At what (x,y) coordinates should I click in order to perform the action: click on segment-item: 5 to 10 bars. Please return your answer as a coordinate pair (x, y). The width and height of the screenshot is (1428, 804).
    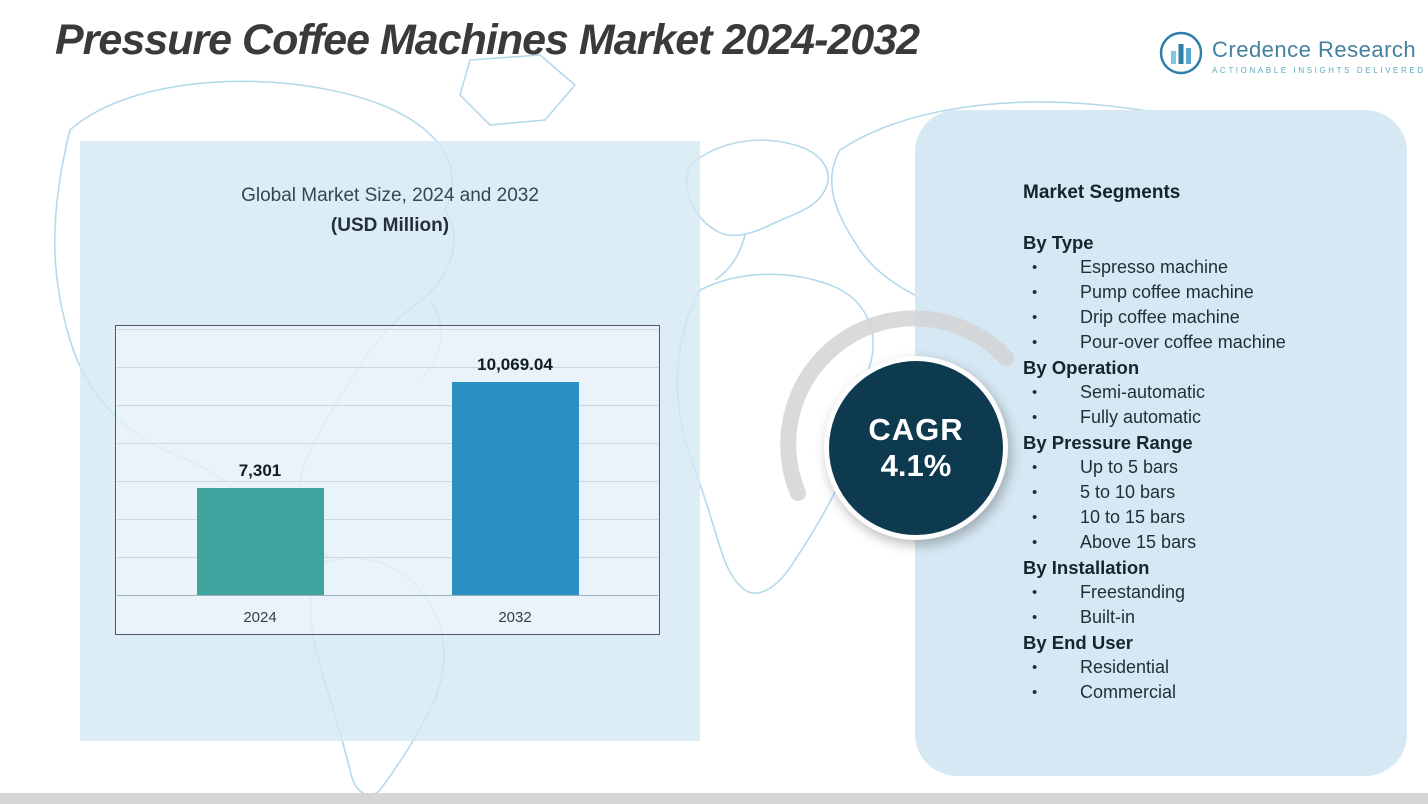
    Looking at the image, I should click on (1201, 492).